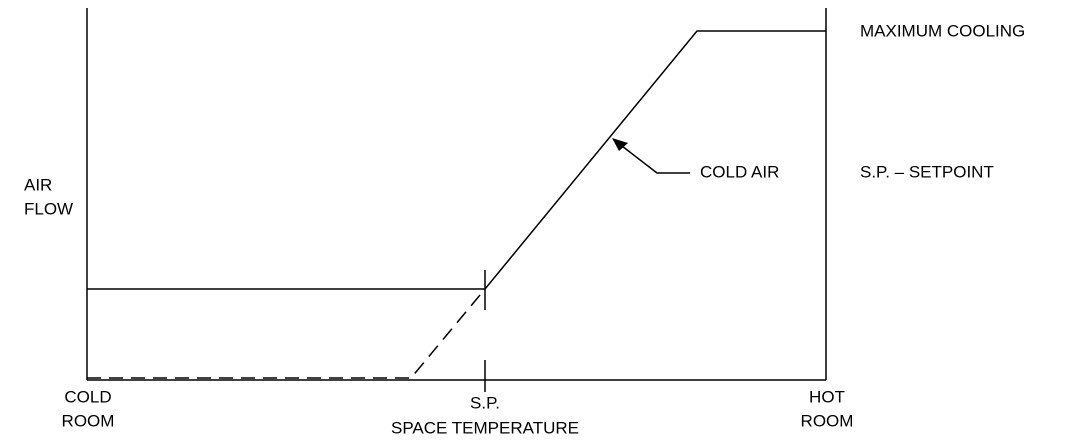 This screenshot has width=1079, height=441. I want to click on x-label-middle: S.P., so click(485, 402).